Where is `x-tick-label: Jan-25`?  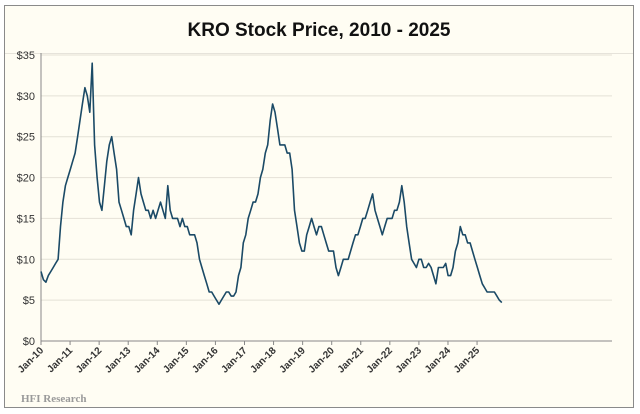
x-tick-label: Jan-25 is located at coordinates (467, 360).